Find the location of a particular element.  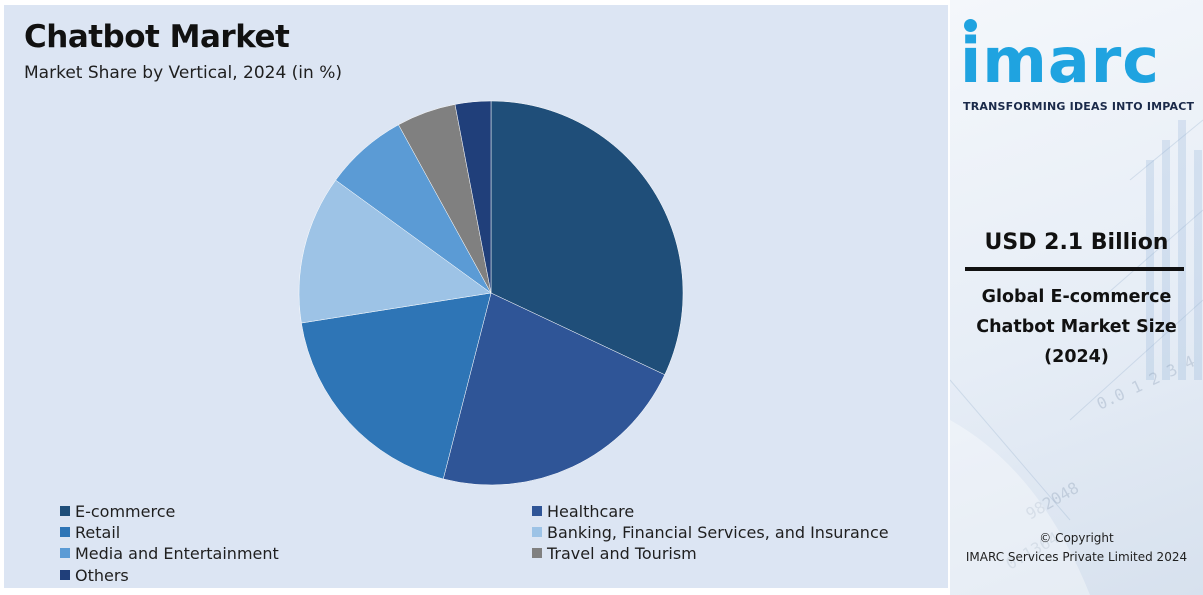

imarc-logo: imarc is located at coordinates (1060, 60).